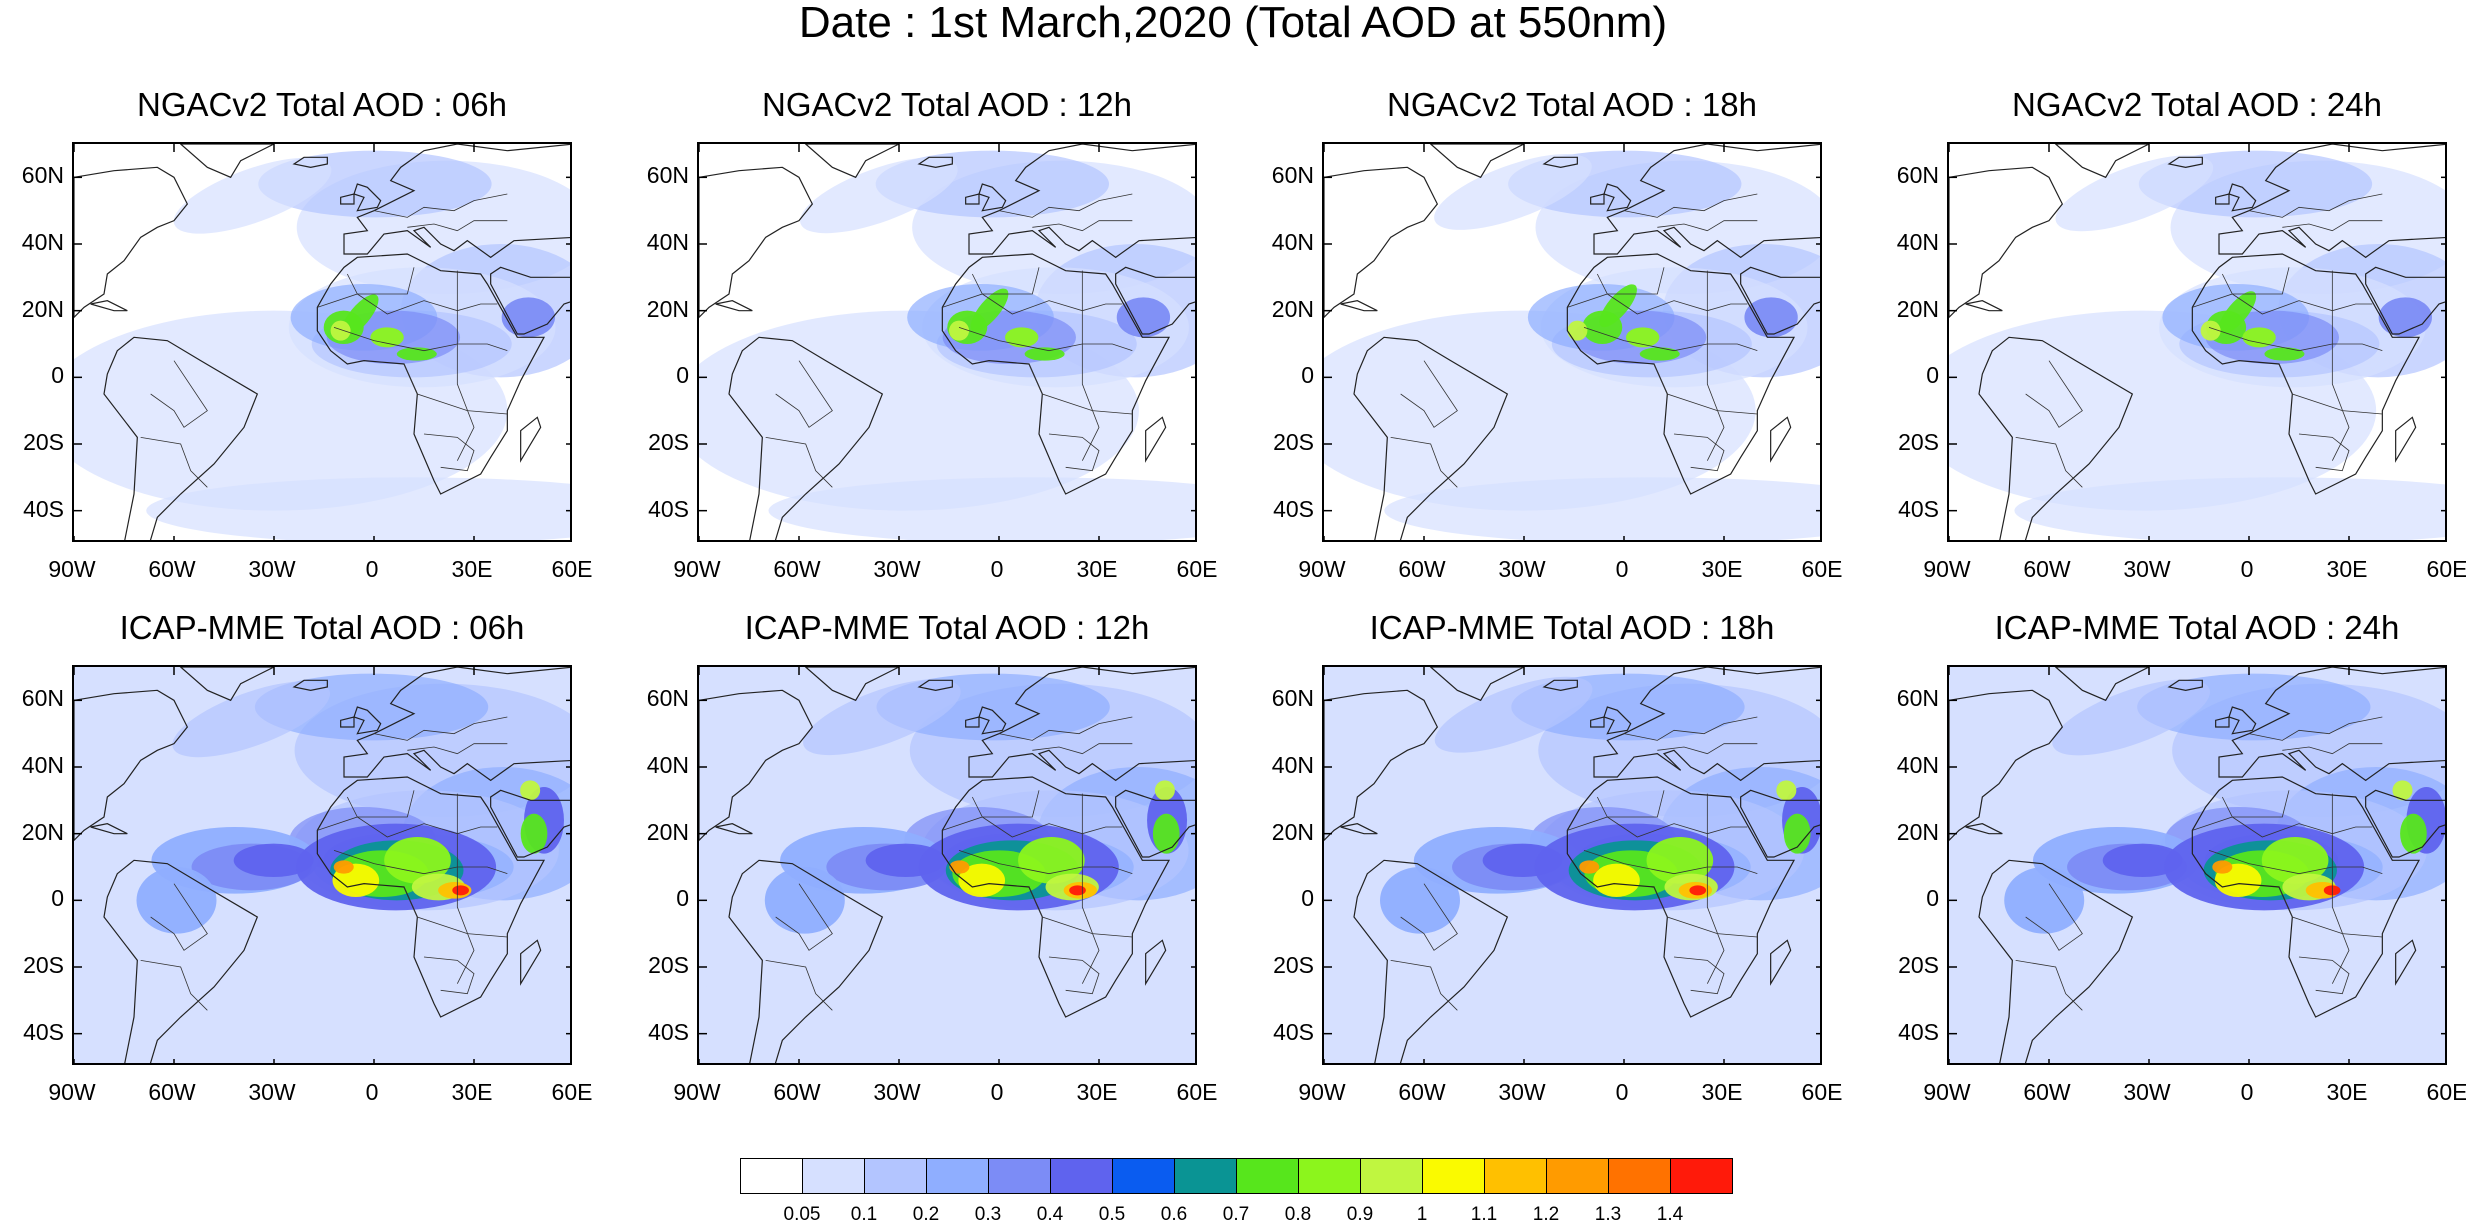 Image resolution: width=2466 pixels, height=1226 pixels. What do you see at coordinates (1546, 1214) in the screenshot?
I see `colorbar-label: 1.2` at bounding box center [1546, 1214].